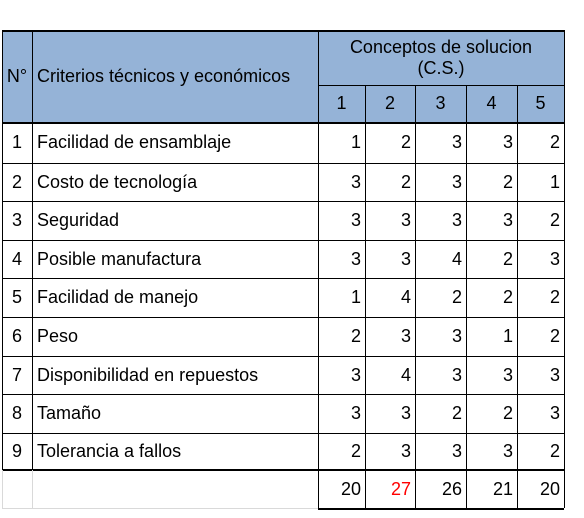 This screenshot has width=584, height=518. Describe the element at coordinates (16, 413) in the screenshot. I see `row-number: 8` at that location.